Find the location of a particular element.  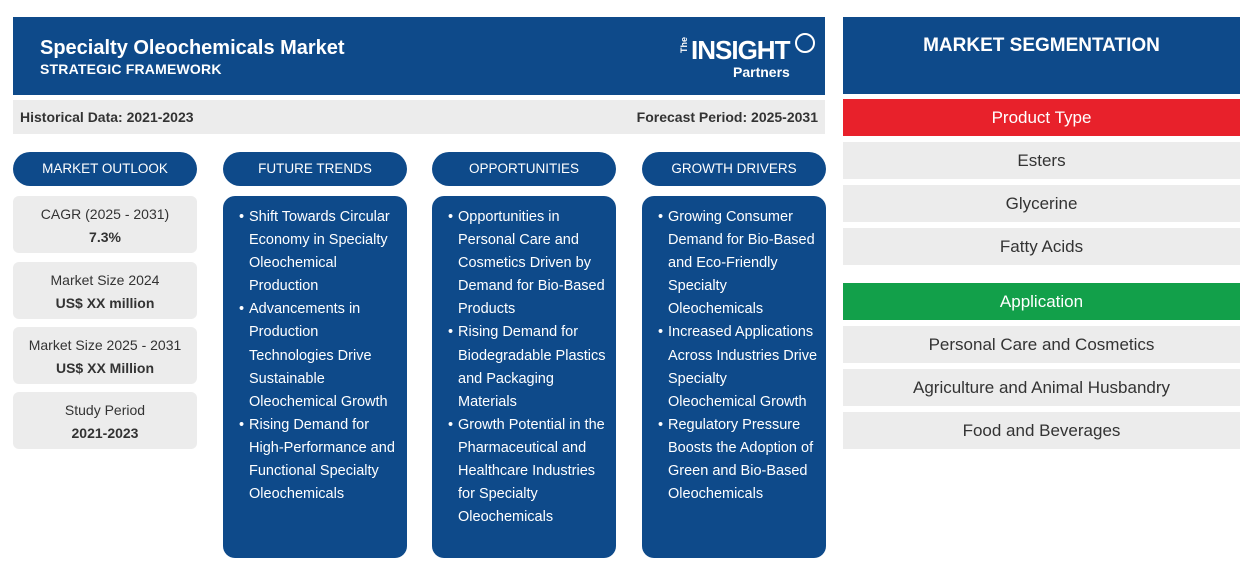

historical-data: Historical Data: 2021-2023 is located at coordinates (107, 117).